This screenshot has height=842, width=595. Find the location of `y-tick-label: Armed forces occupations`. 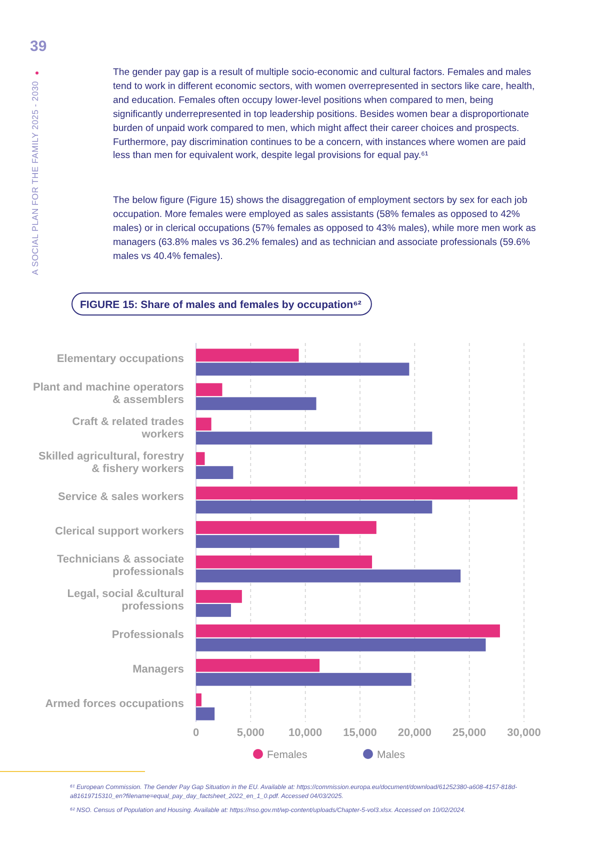

y-tick-label: Armed forces occupations is located at coordinates (114, 704).